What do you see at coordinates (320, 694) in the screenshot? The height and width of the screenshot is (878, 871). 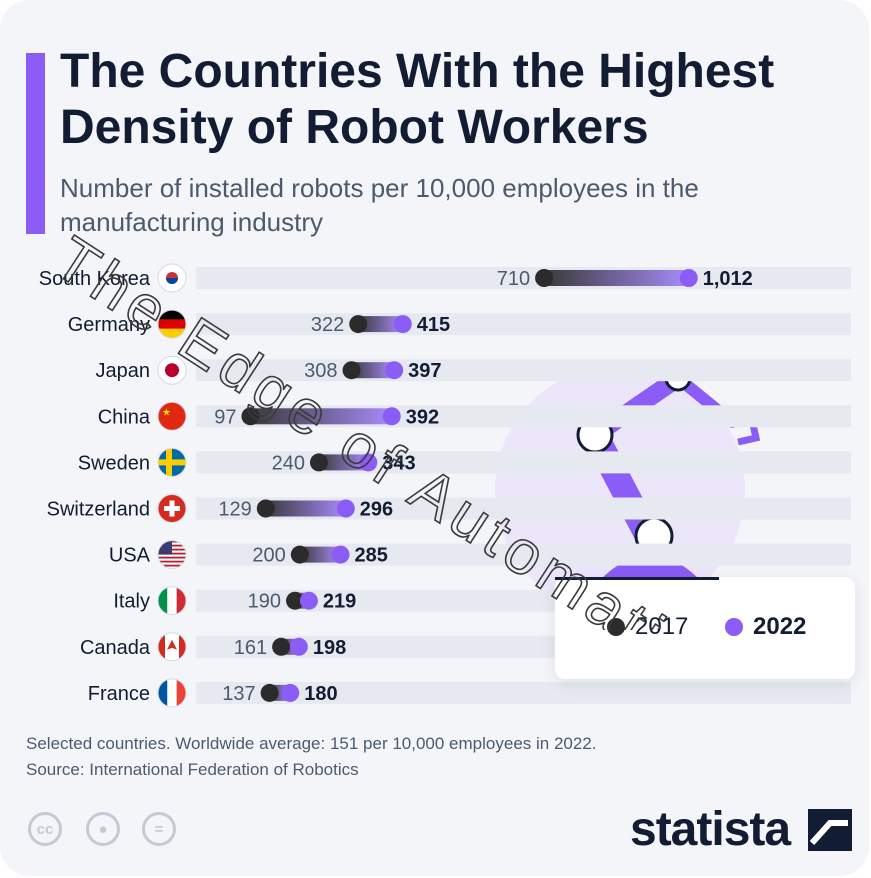 I see `value-label-2022: 180` at bounding box center [320, 694].